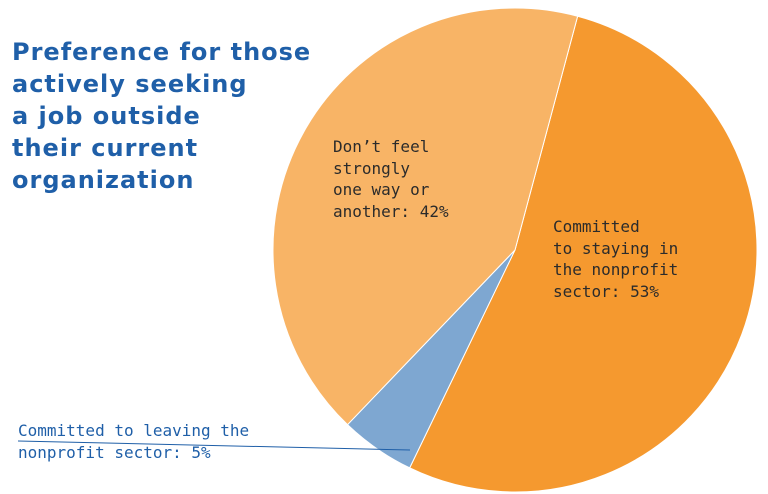  I want to click on leader-line-leaving, so click(214, 445).